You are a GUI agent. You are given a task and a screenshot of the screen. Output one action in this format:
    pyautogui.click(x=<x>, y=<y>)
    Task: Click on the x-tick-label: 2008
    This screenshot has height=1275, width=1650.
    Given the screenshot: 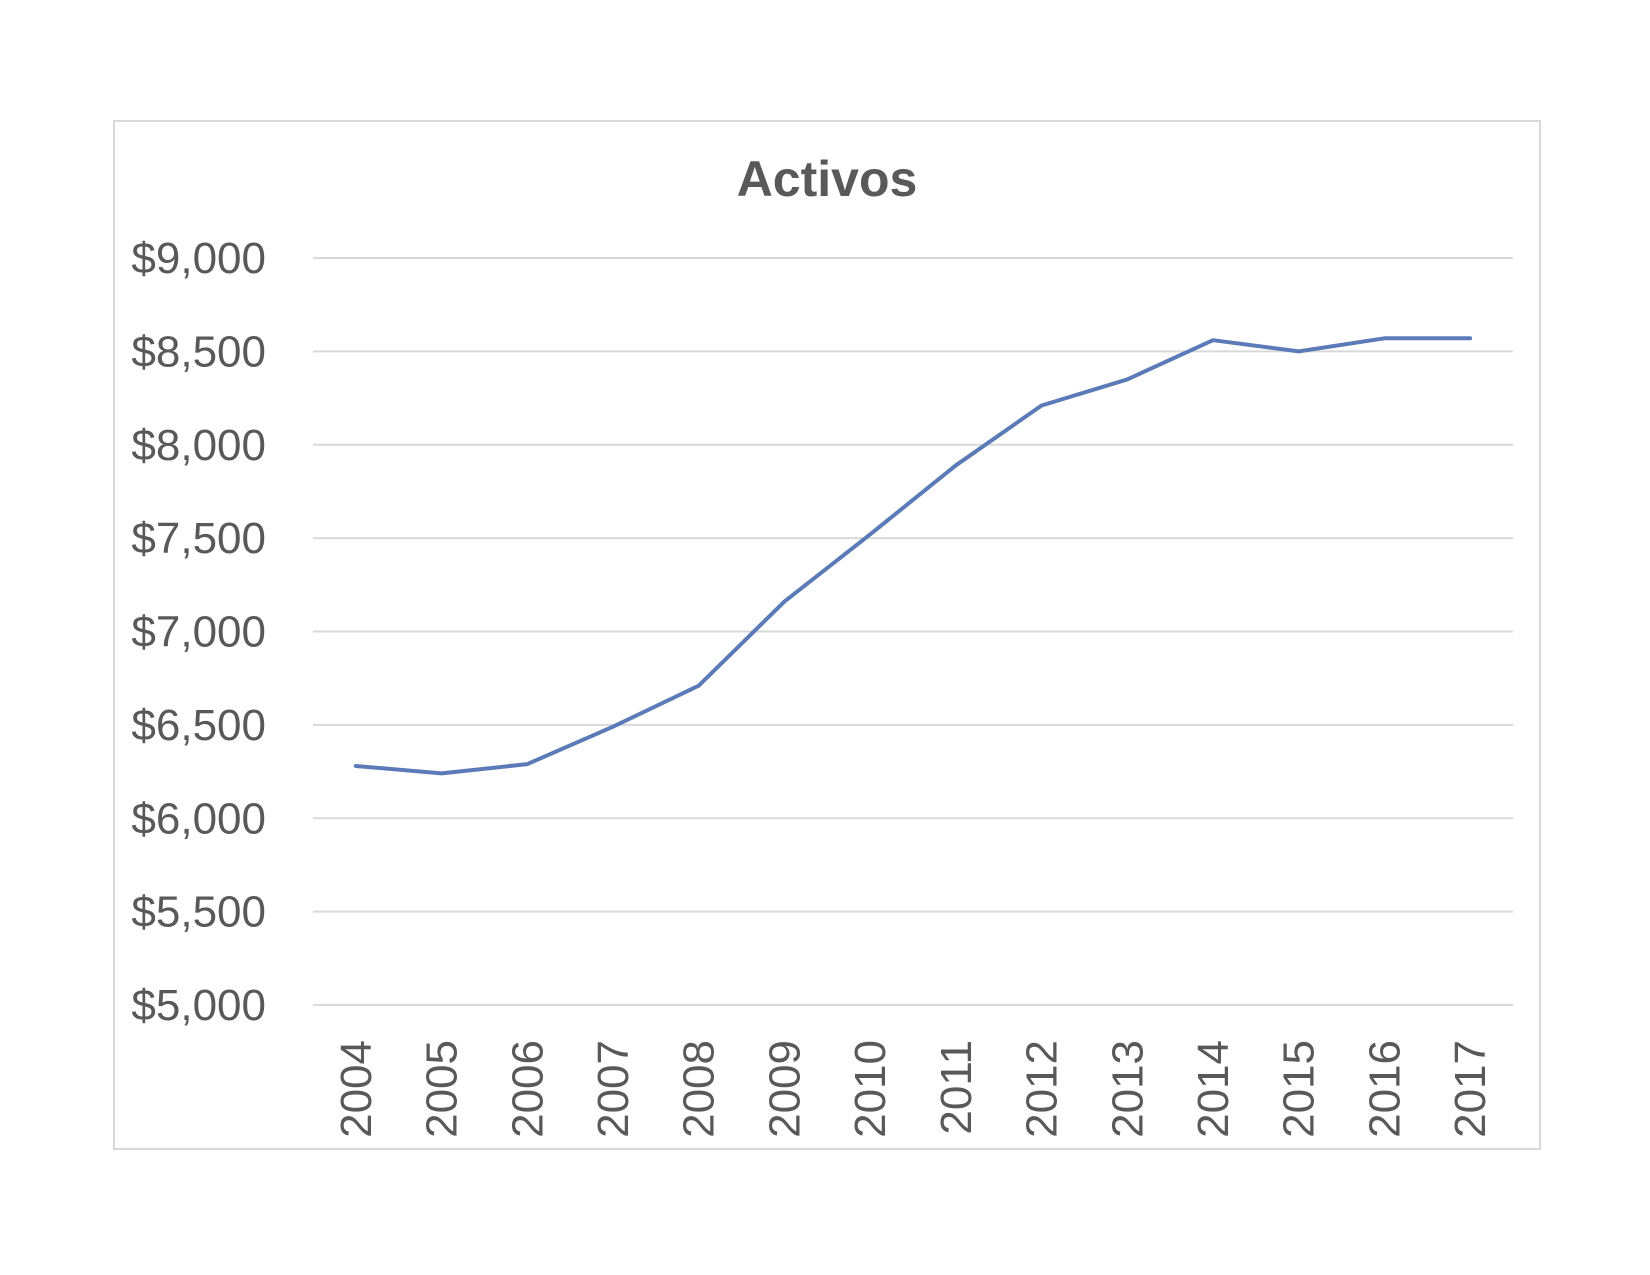 What is the action you would take?
    pyautogui.click(x=699, y=1089)
    